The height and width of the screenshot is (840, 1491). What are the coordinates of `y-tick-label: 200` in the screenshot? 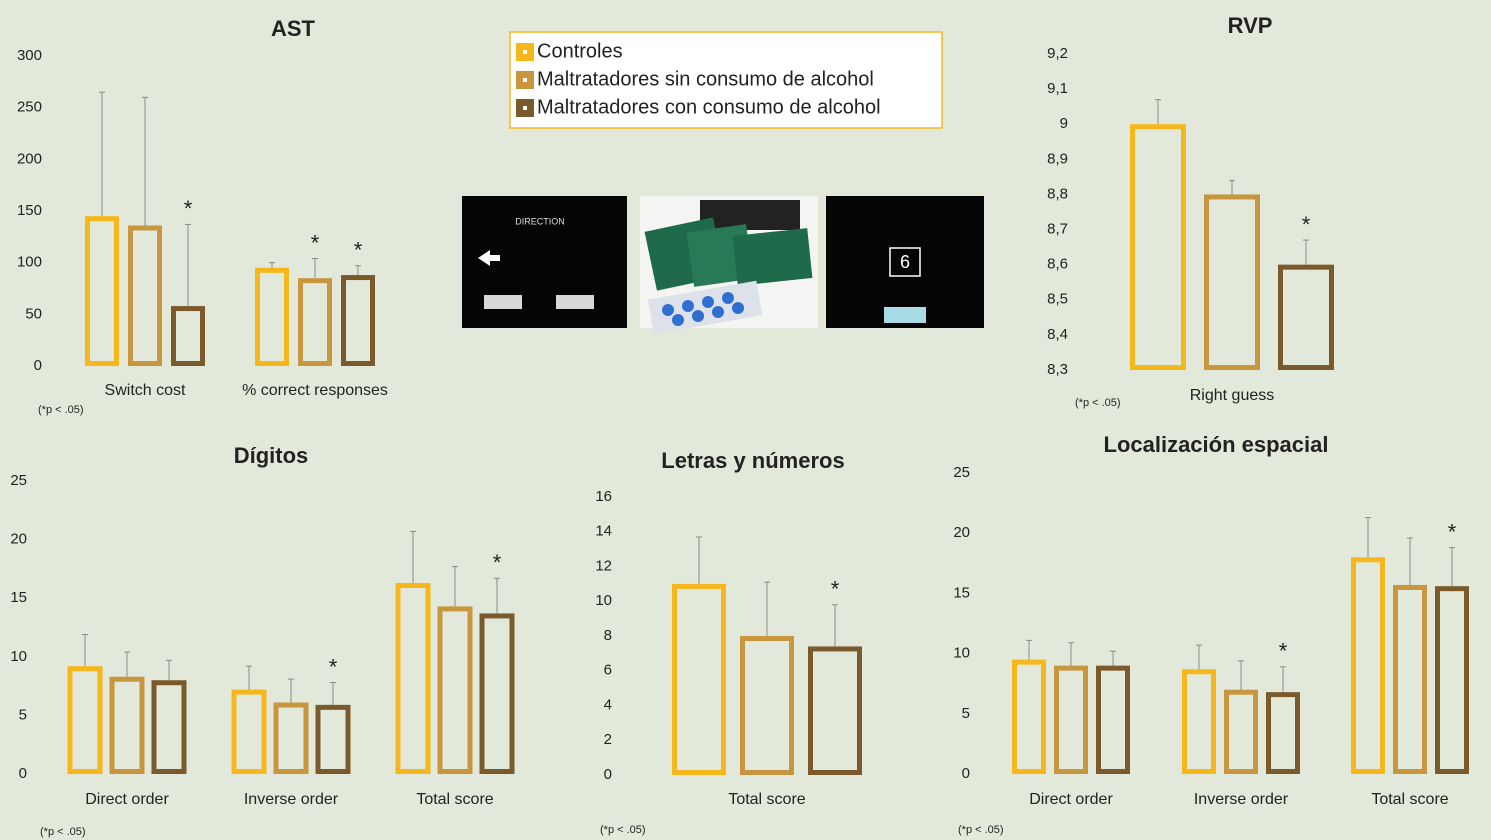 It's located at (29, 158).